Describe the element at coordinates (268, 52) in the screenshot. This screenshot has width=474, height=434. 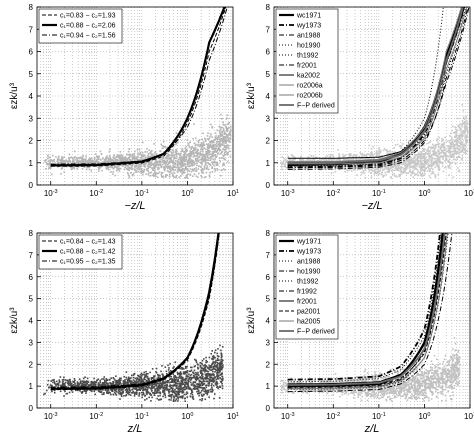
I see `y-tick-label: 6` at that location.